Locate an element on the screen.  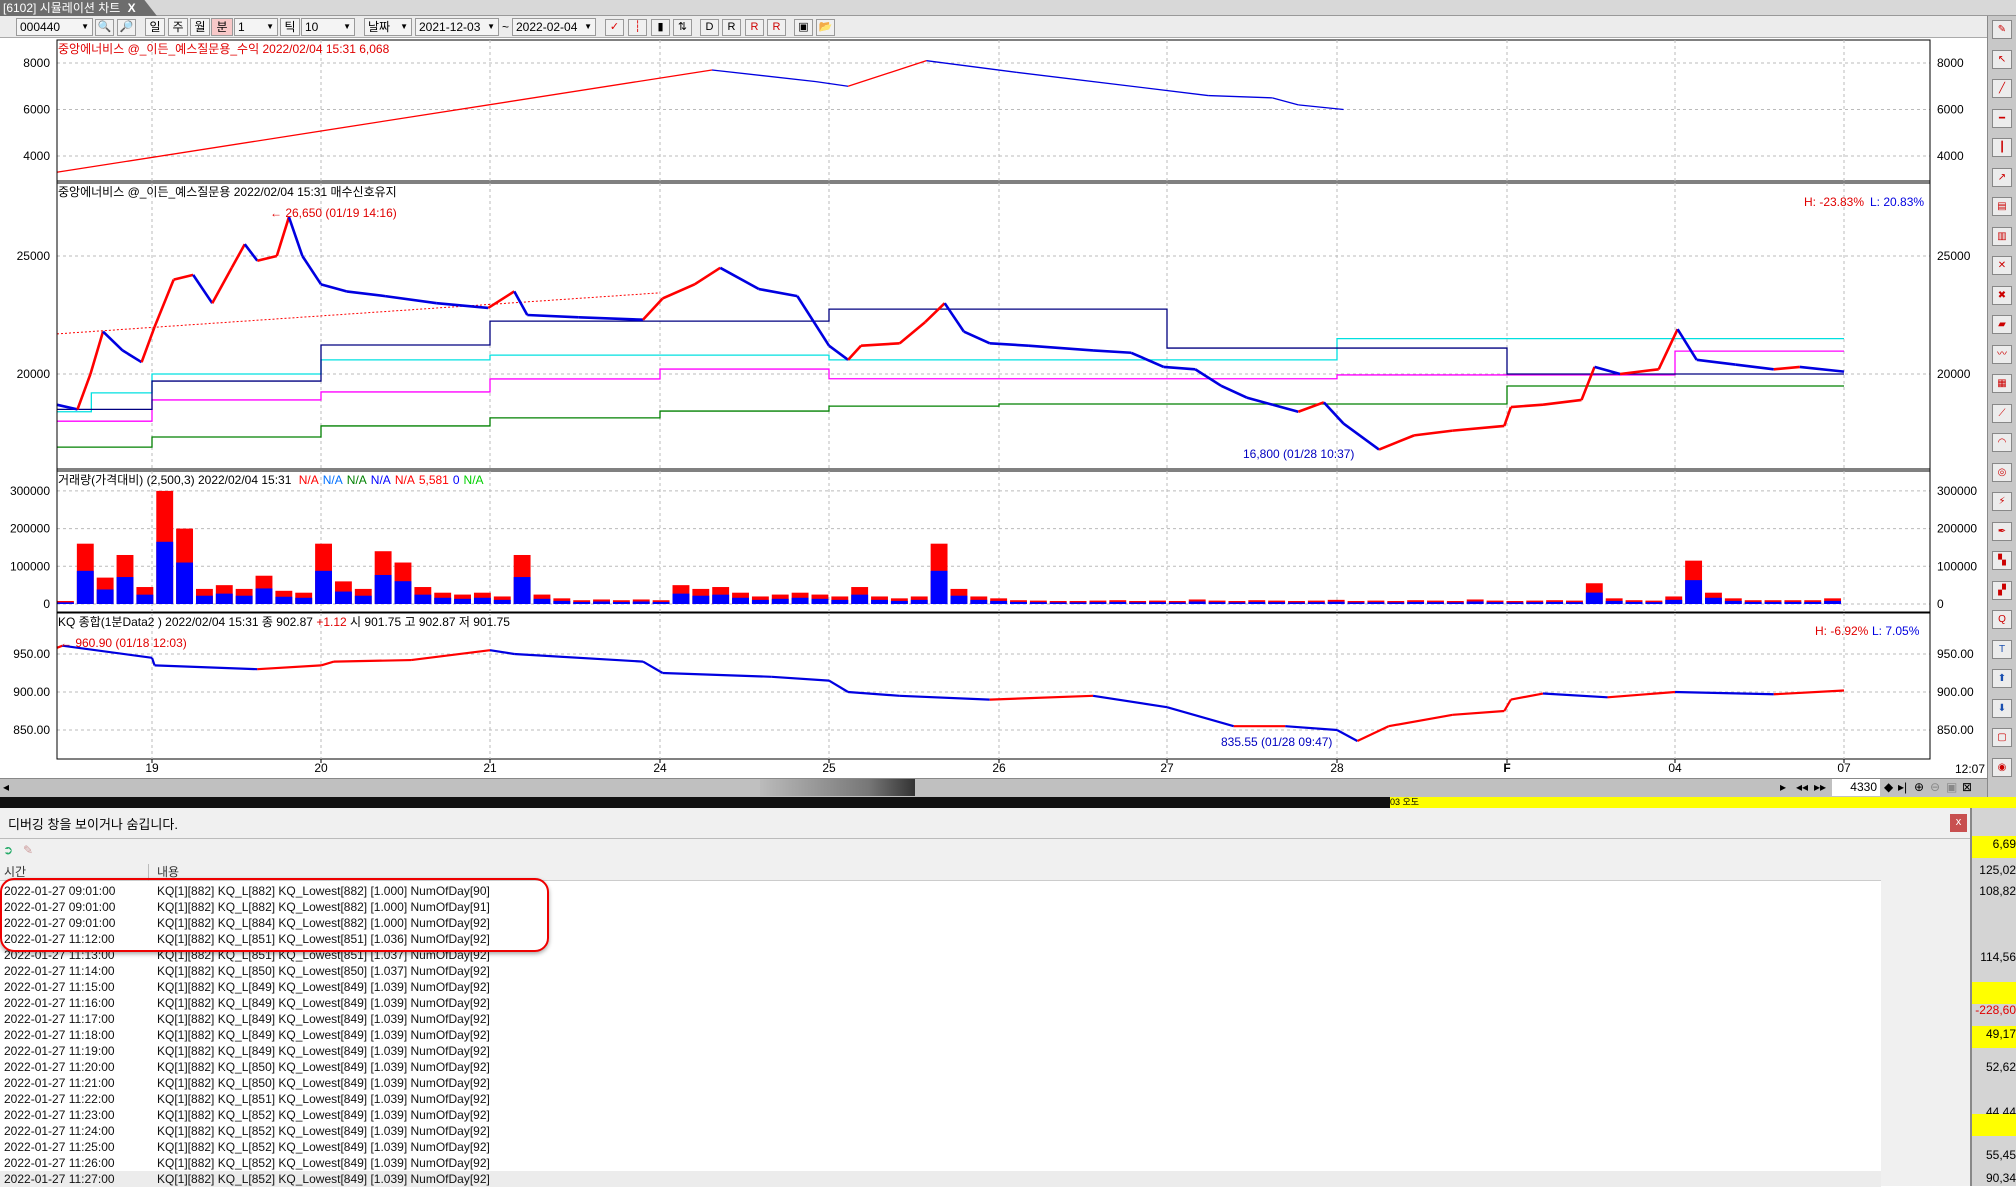
box-icon: ▢ is located at coordinates (2002, 737).